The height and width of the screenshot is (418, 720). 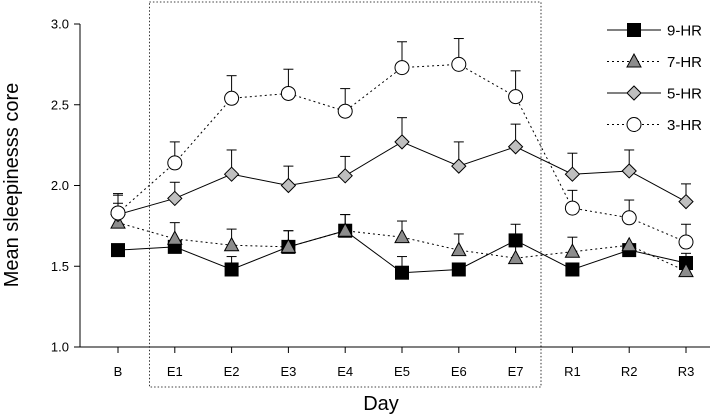 What do you see at coordinates (572, 371) in the screenshot?
I see `x-tick-label: R1` at bounding box center [572, 371].